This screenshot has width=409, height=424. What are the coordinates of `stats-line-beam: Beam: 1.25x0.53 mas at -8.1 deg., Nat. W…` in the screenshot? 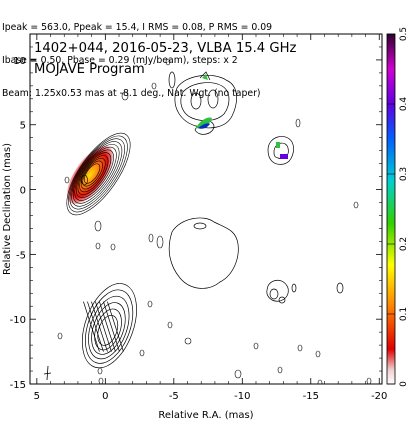 It's located at (131, 93).